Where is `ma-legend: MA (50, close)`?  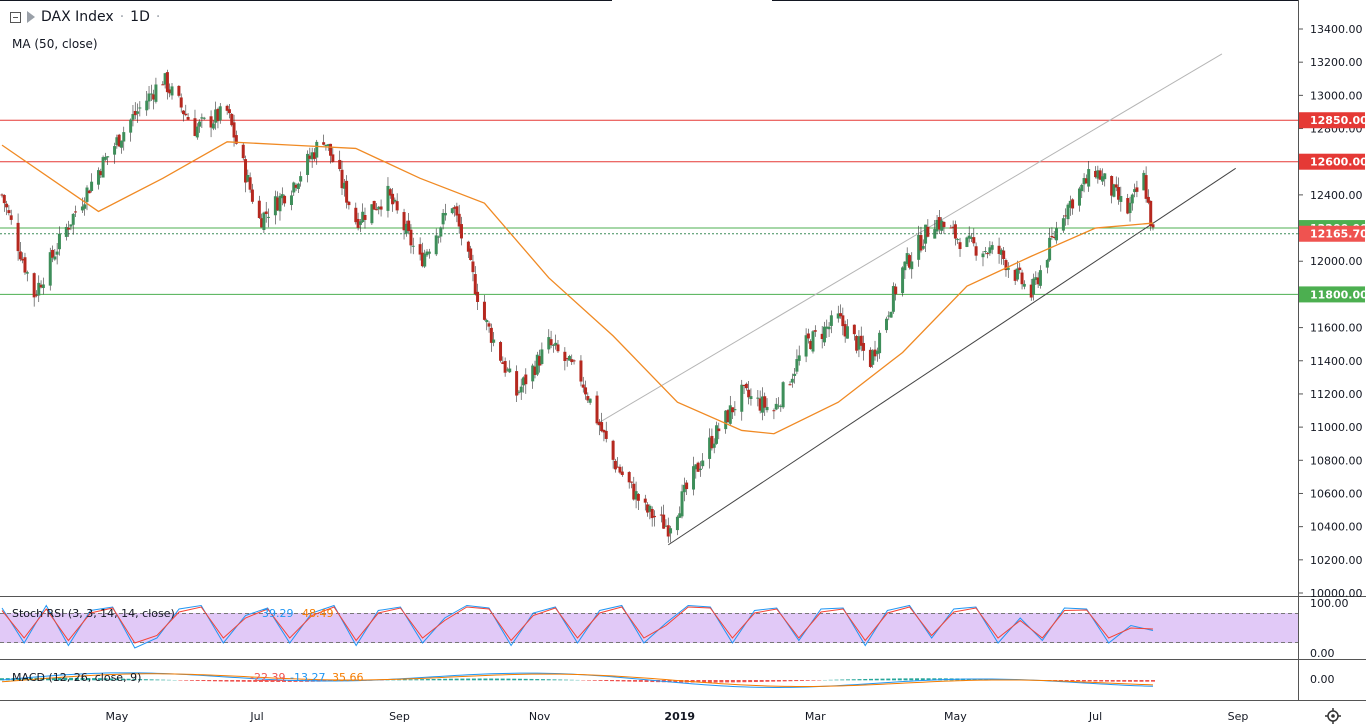
ma-legend: MA (50, close) is located at coordinates (55, 44).